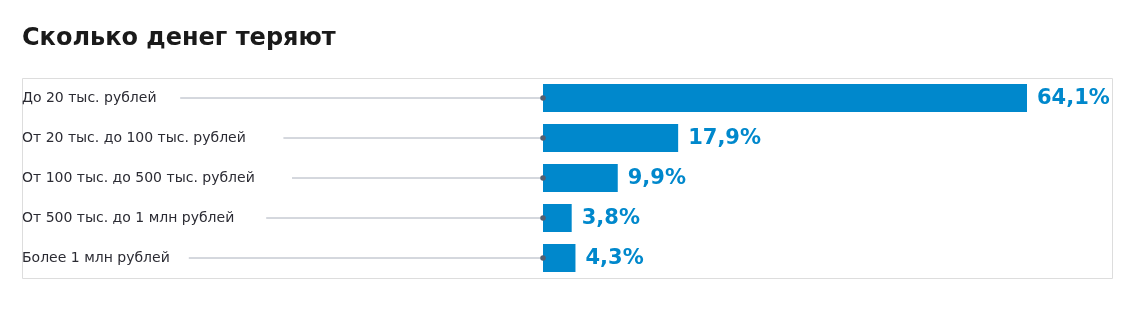 The height and width of the screenshot is (327, 1131). What do you see at coordinates (725, 137) in the screenshot?
I see `data-label: 17,9%` at bounding box center [725, 137].